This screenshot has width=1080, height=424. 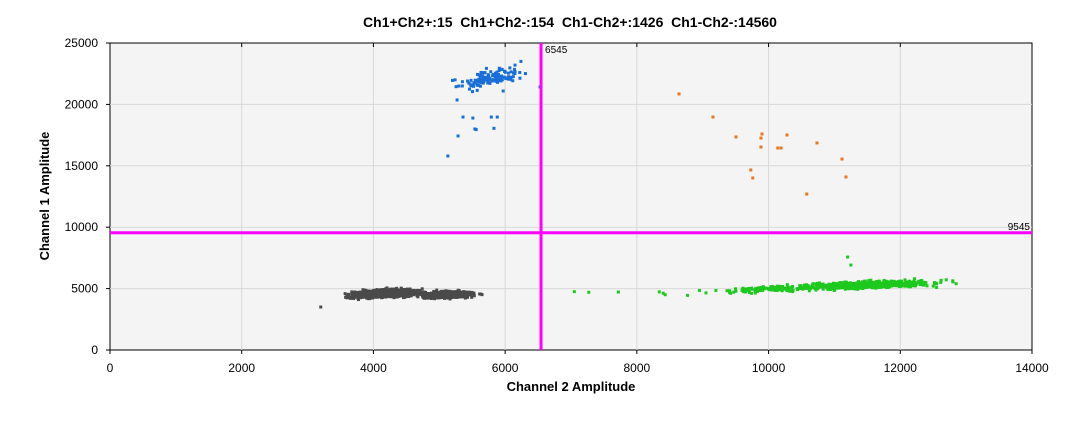 What do you see at coordinates (82, 227) in the screenshot?
I see `y-tick-label: 10000` at bounding box center [82, 227].